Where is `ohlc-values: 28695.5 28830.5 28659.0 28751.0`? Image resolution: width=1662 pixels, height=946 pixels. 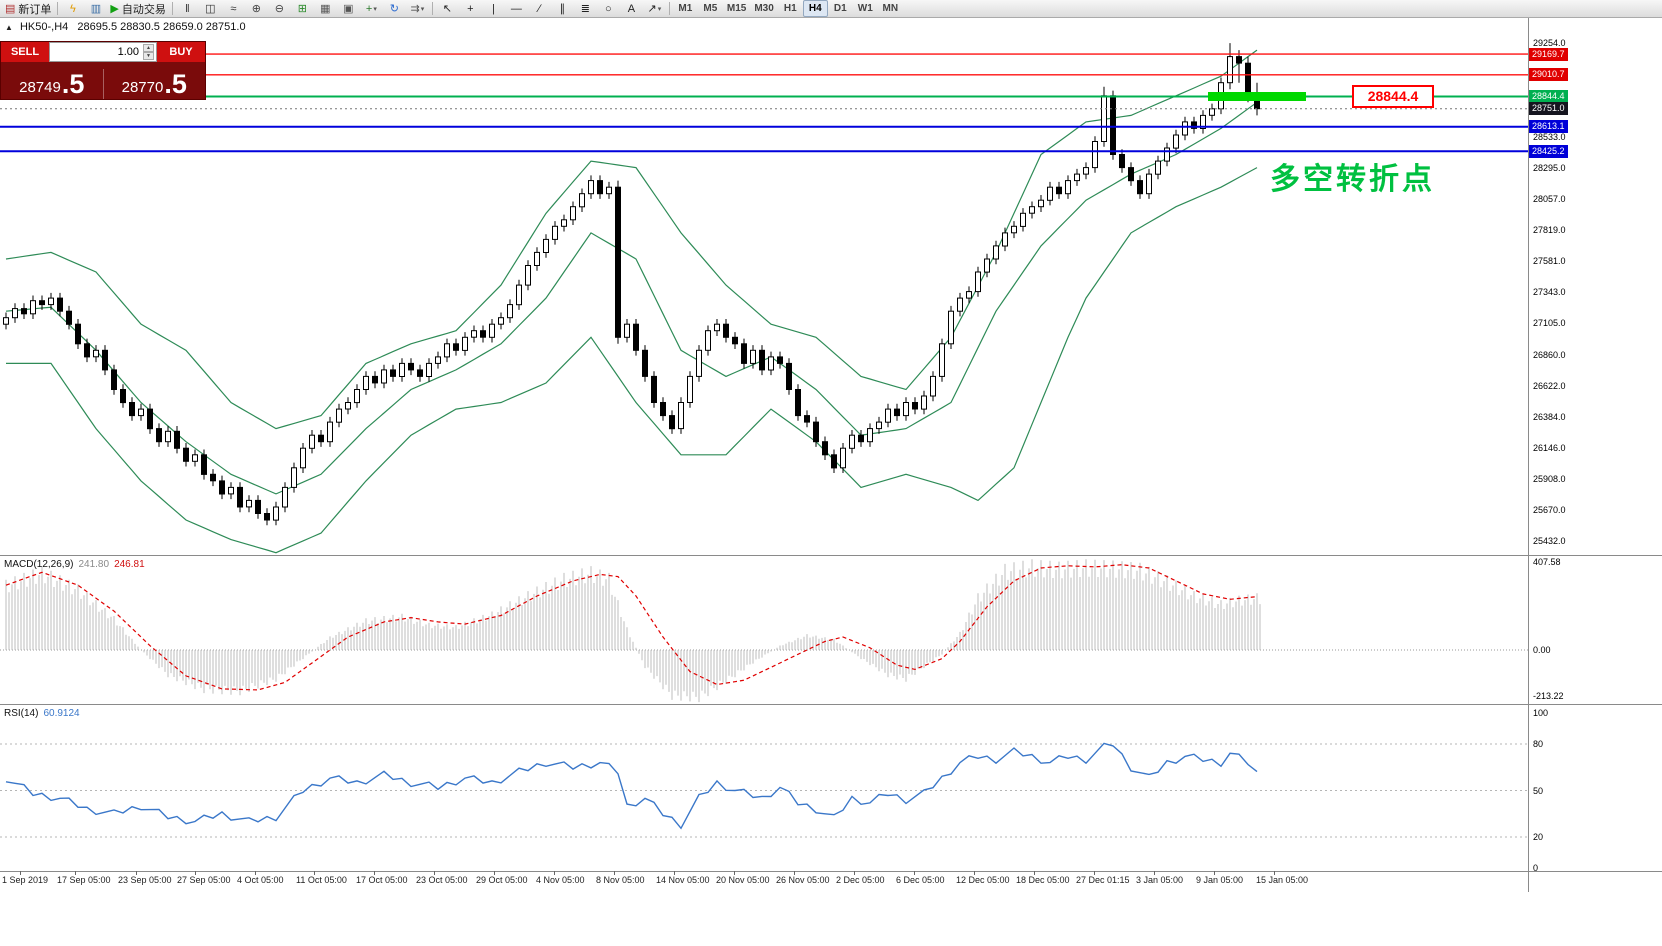 ohlc-values: 28695.5 28830.5 28659.0 28751.0 is located at coordinates (161, 27).